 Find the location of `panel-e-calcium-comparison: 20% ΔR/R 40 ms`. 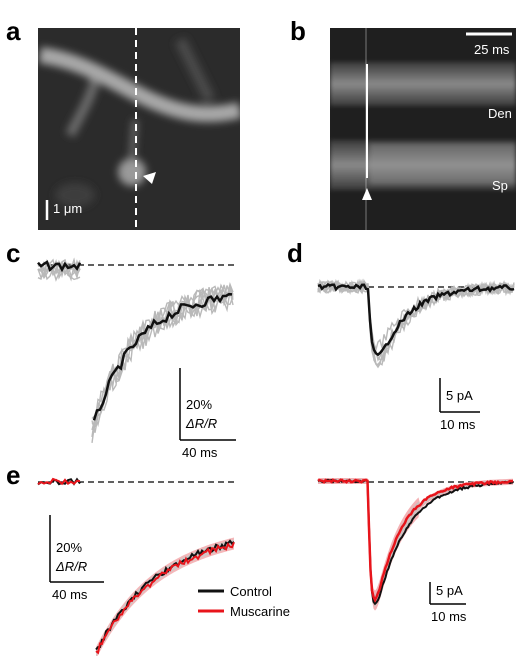

panel-e-calcium-comparison: 20% ΔR/R 40 ms is located at coordinates (136, 566).